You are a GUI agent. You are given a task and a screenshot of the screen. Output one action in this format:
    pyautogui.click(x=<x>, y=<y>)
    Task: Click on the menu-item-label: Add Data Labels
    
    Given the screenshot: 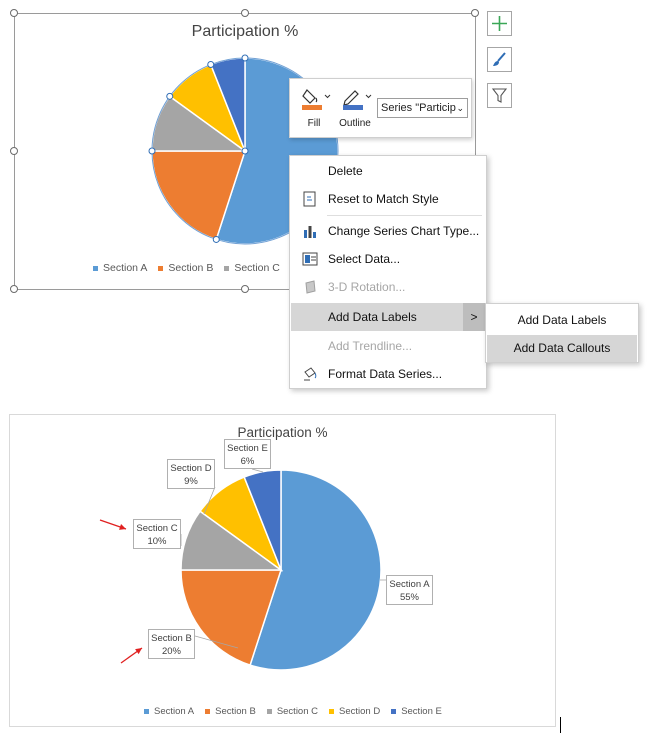 What is the action you would take?
    pyautogui.click(x=372, y=317)
    